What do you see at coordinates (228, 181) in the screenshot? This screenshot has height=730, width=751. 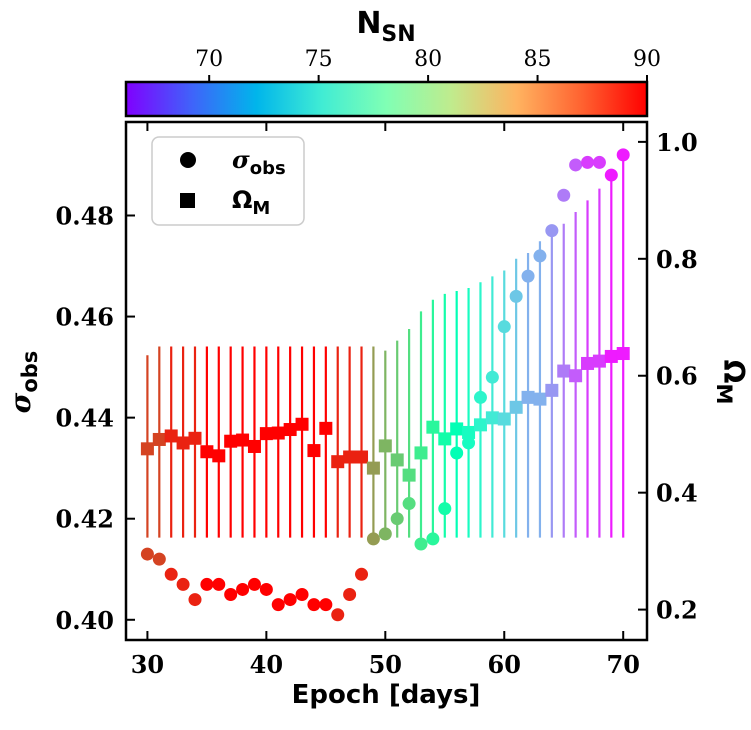 I see `legend: σobs ΩM` at bounding box center [228, 181].